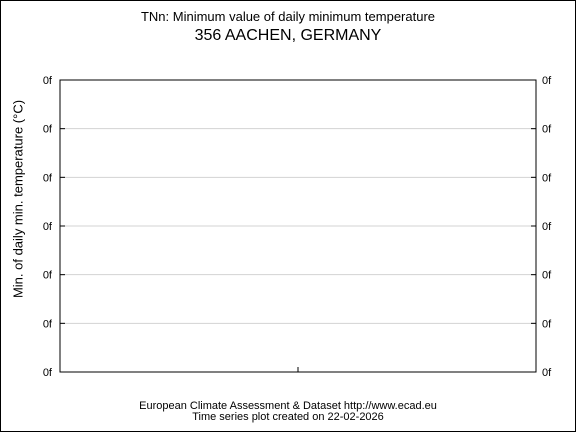 The height and width of the screenshot is (432, 576). I want to click on y-axis-label: Min. of daily min. temperature (°C), so click(18, 199).